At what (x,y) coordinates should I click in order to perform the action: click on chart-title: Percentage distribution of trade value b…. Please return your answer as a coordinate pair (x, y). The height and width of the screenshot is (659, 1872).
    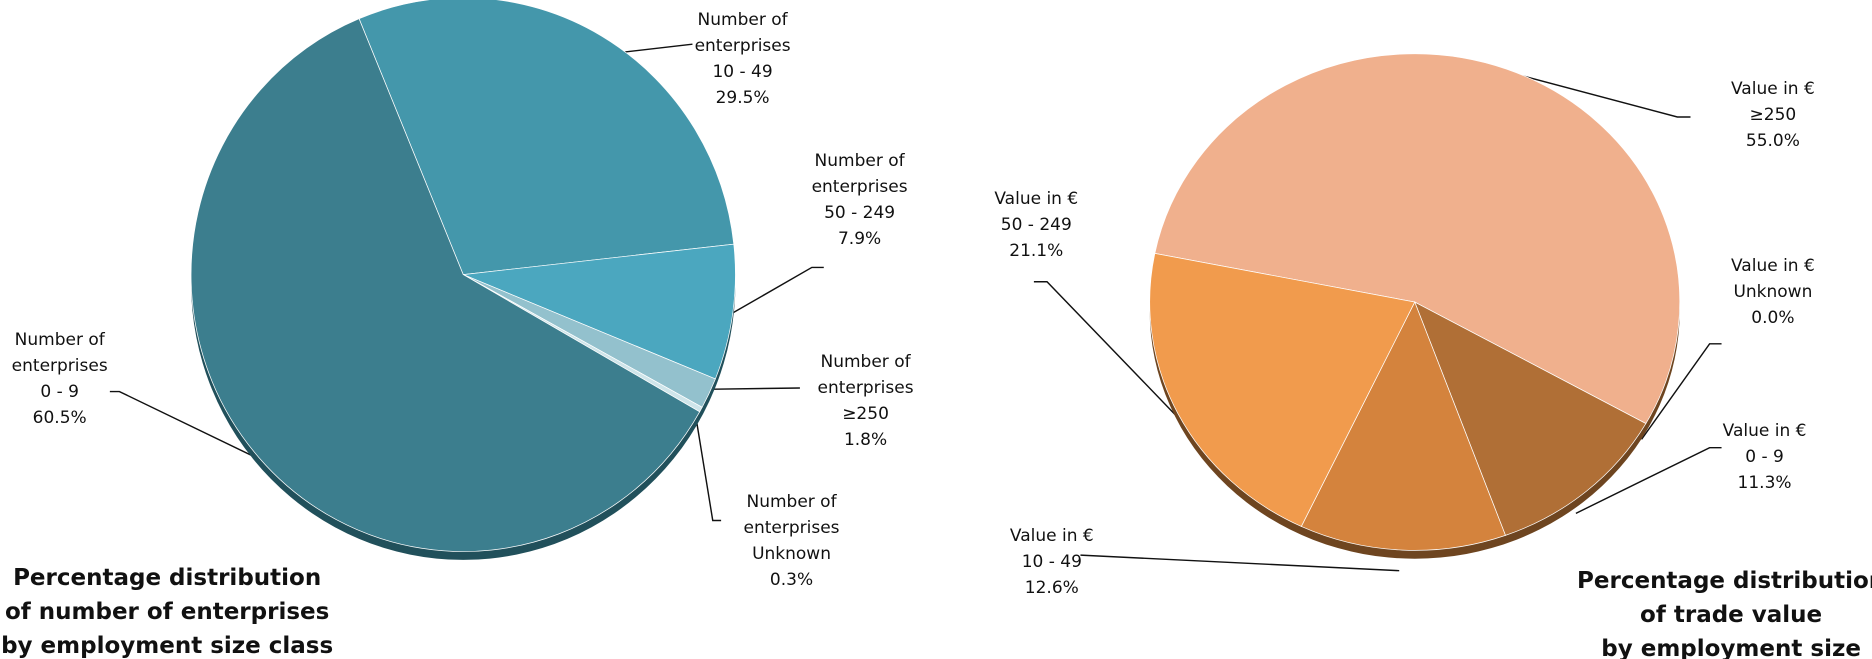
    Looking at the image, I should click on (1724, 613).